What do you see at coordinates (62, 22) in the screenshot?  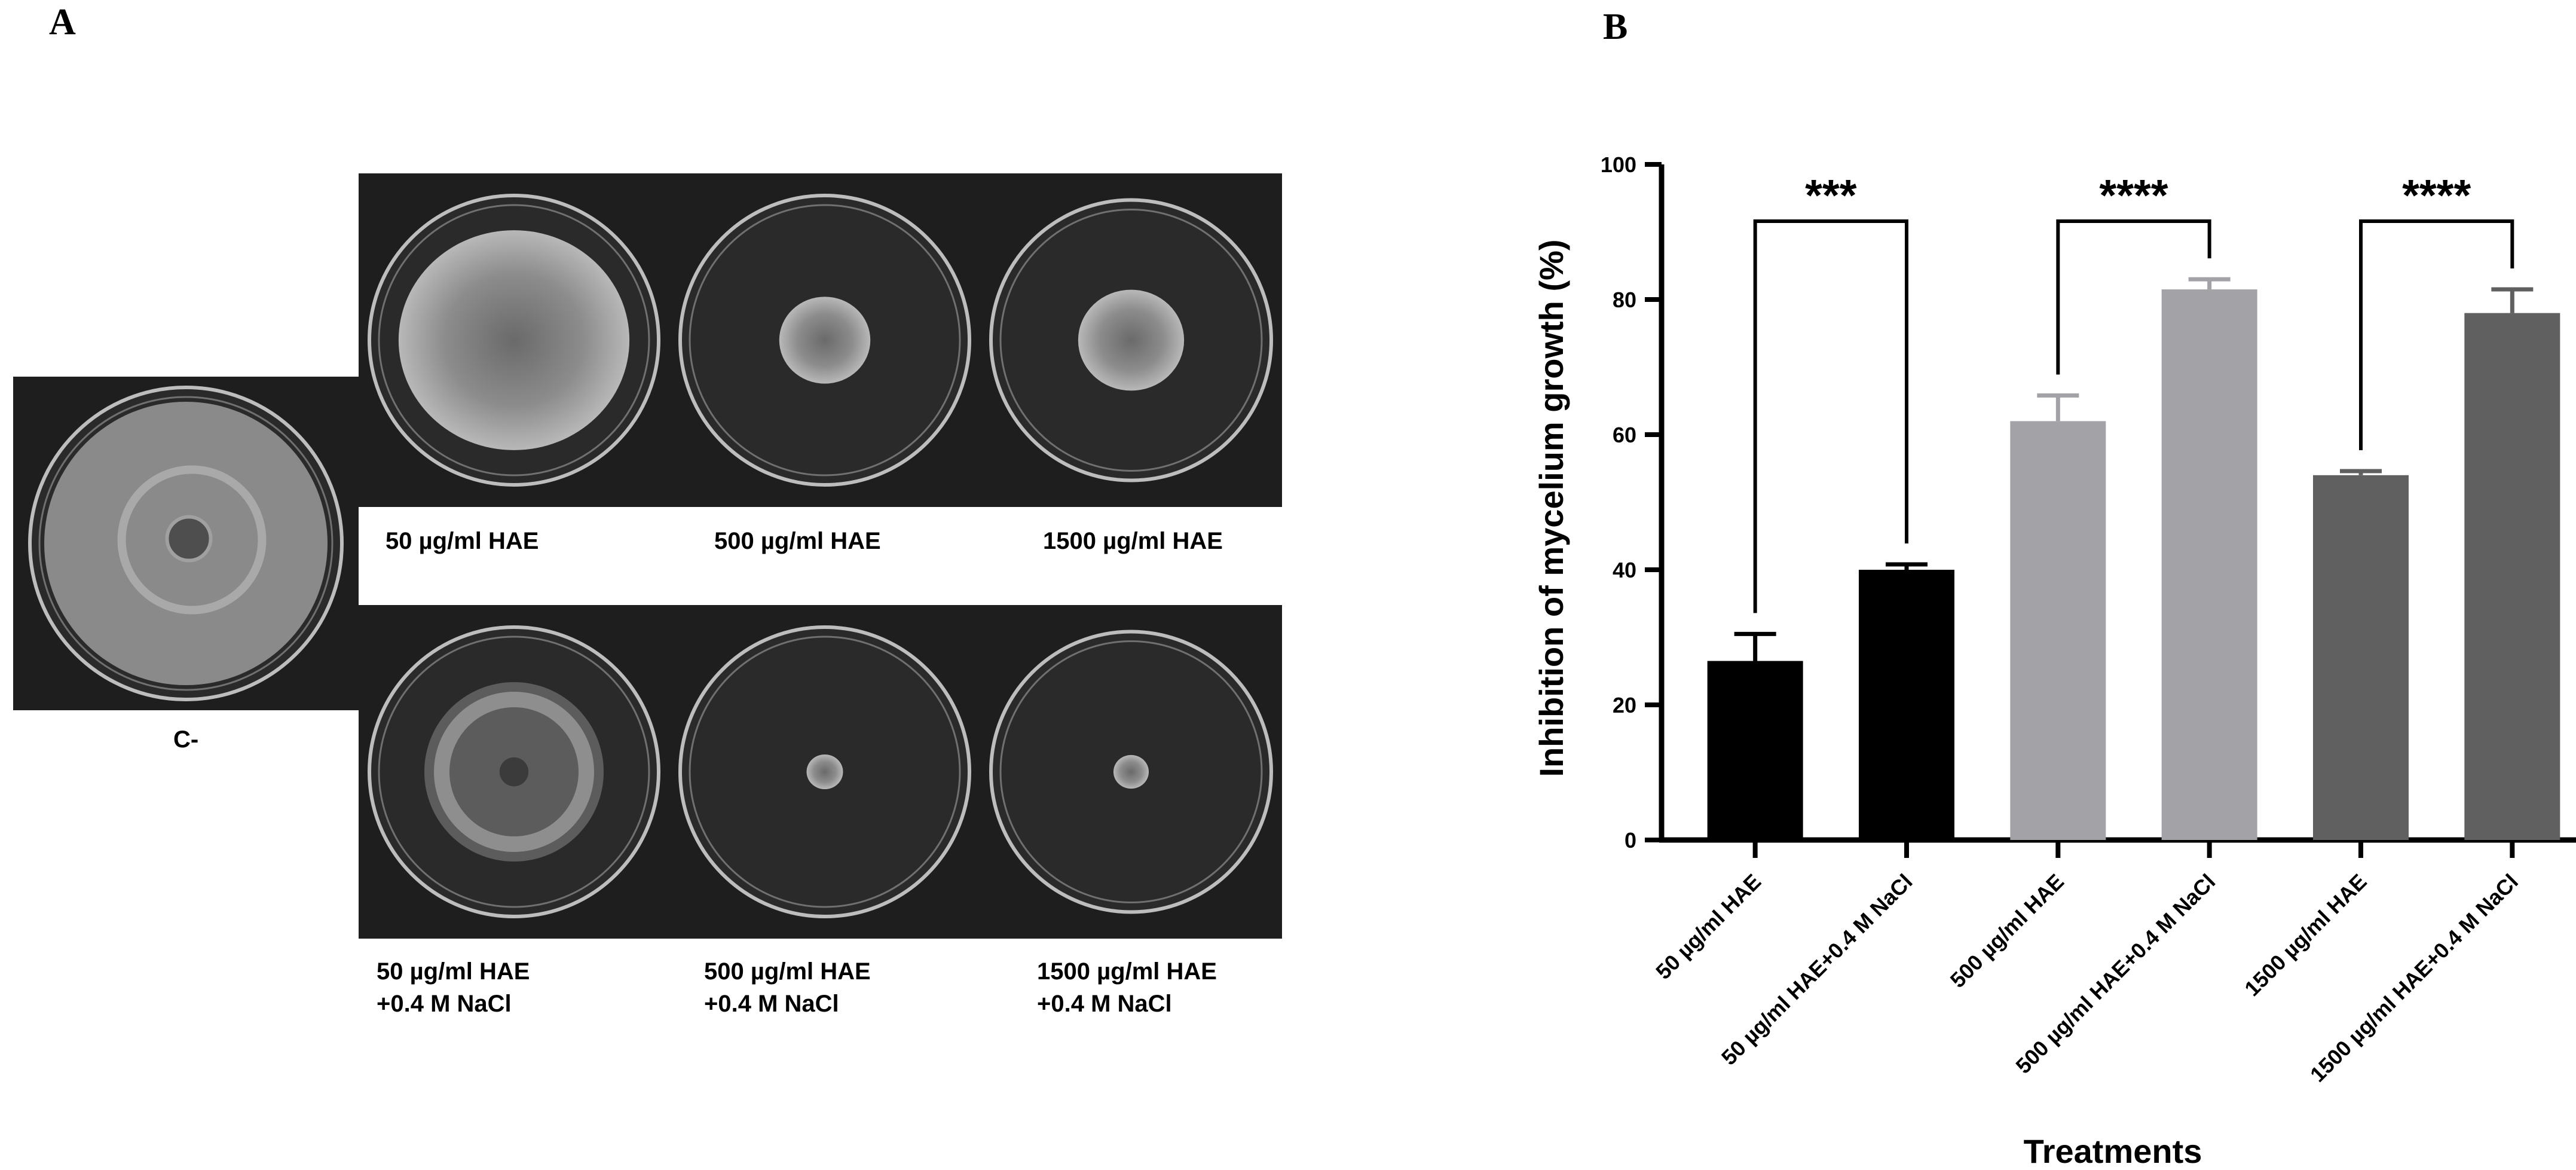 I see `panel-a-letter: A` at bounding box center [62, 22].